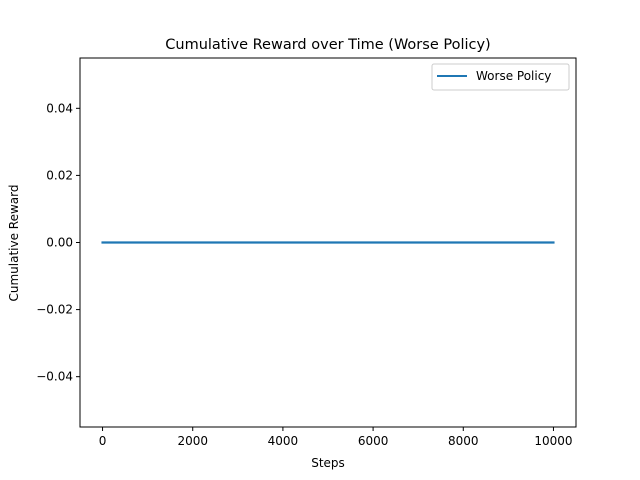  Describe the element at coordinates (59, 175) in the screenshot. I see `y-tick-label: 0.02` at that location.